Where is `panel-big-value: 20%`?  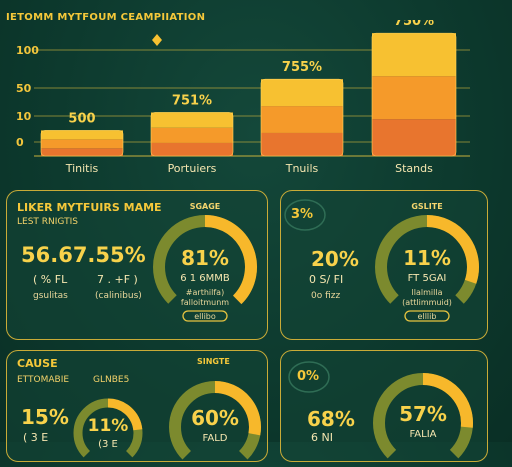
panel-big-value: 20% is located at coordinates (335, 259).